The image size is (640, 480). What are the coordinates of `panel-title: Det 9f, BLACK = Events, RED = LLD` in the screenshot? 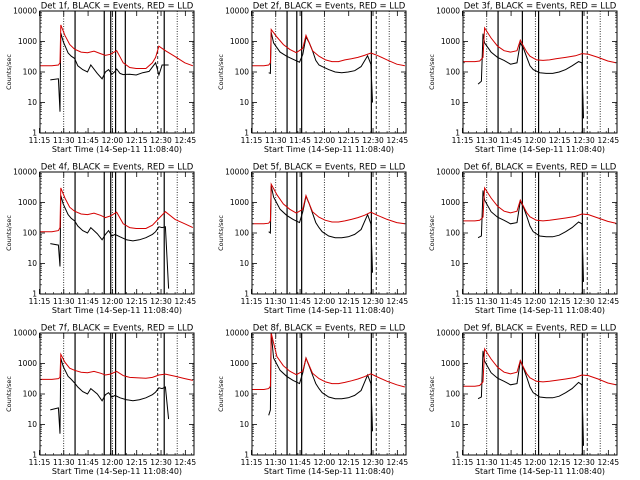 It's located at (540, 329).